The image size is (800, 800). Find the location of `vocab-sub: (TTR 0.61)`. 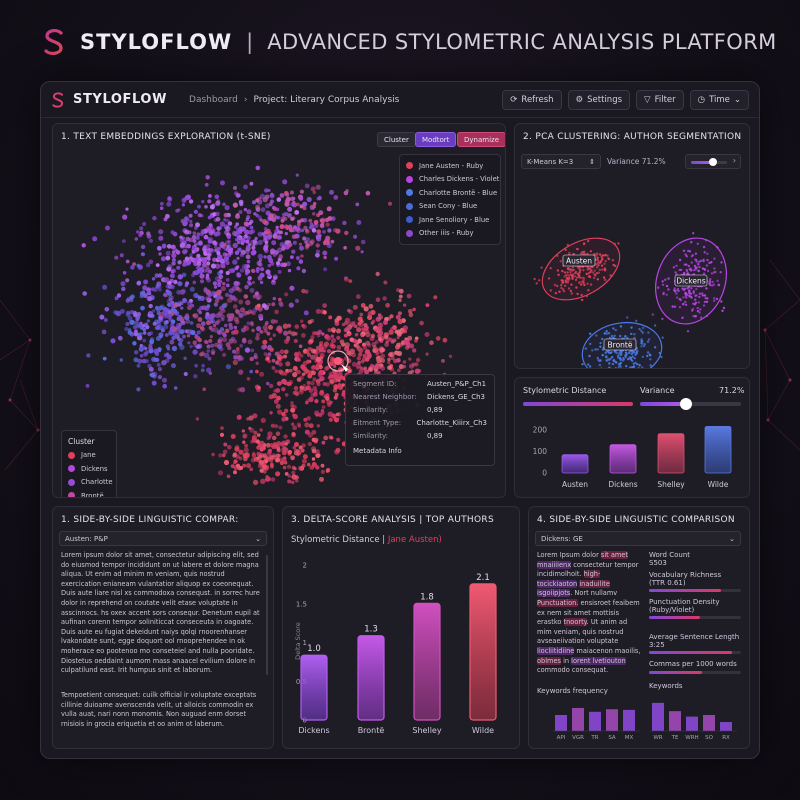

vocab-sub: (TTR 0.61) is located at coordinates (667, 583).